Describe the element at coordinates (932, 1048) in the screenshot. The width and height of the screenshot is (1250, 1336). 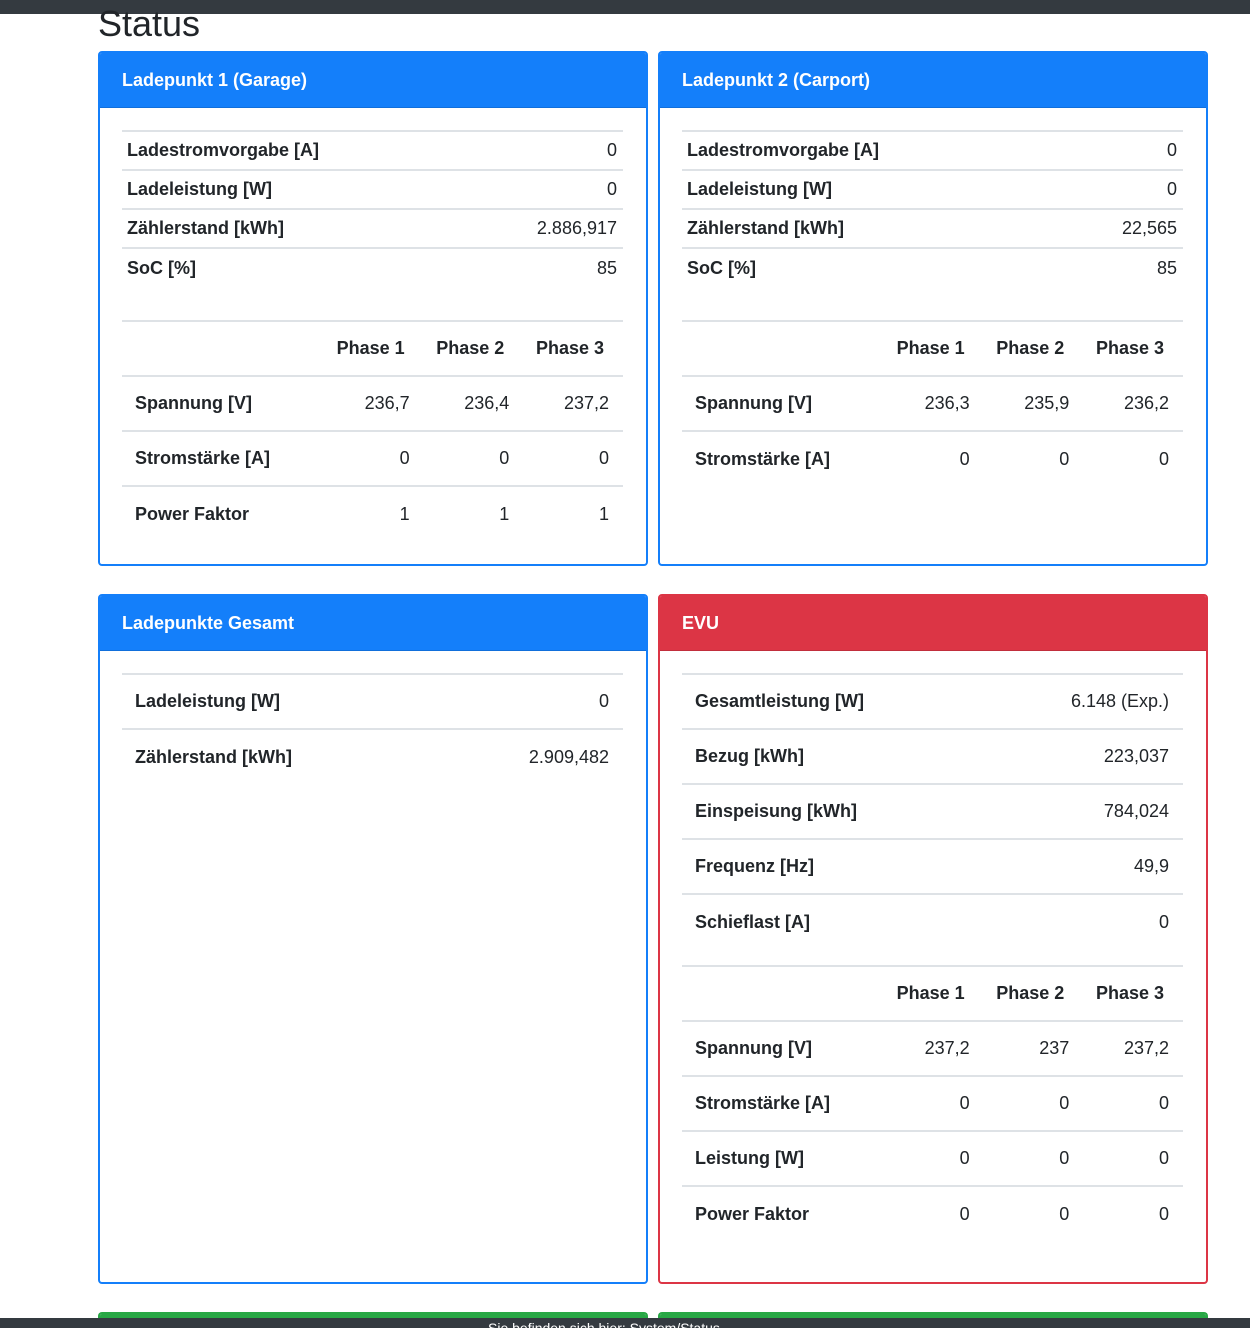
I see `table-row: Spannung [V] 237,2 237 237,2` at that location.